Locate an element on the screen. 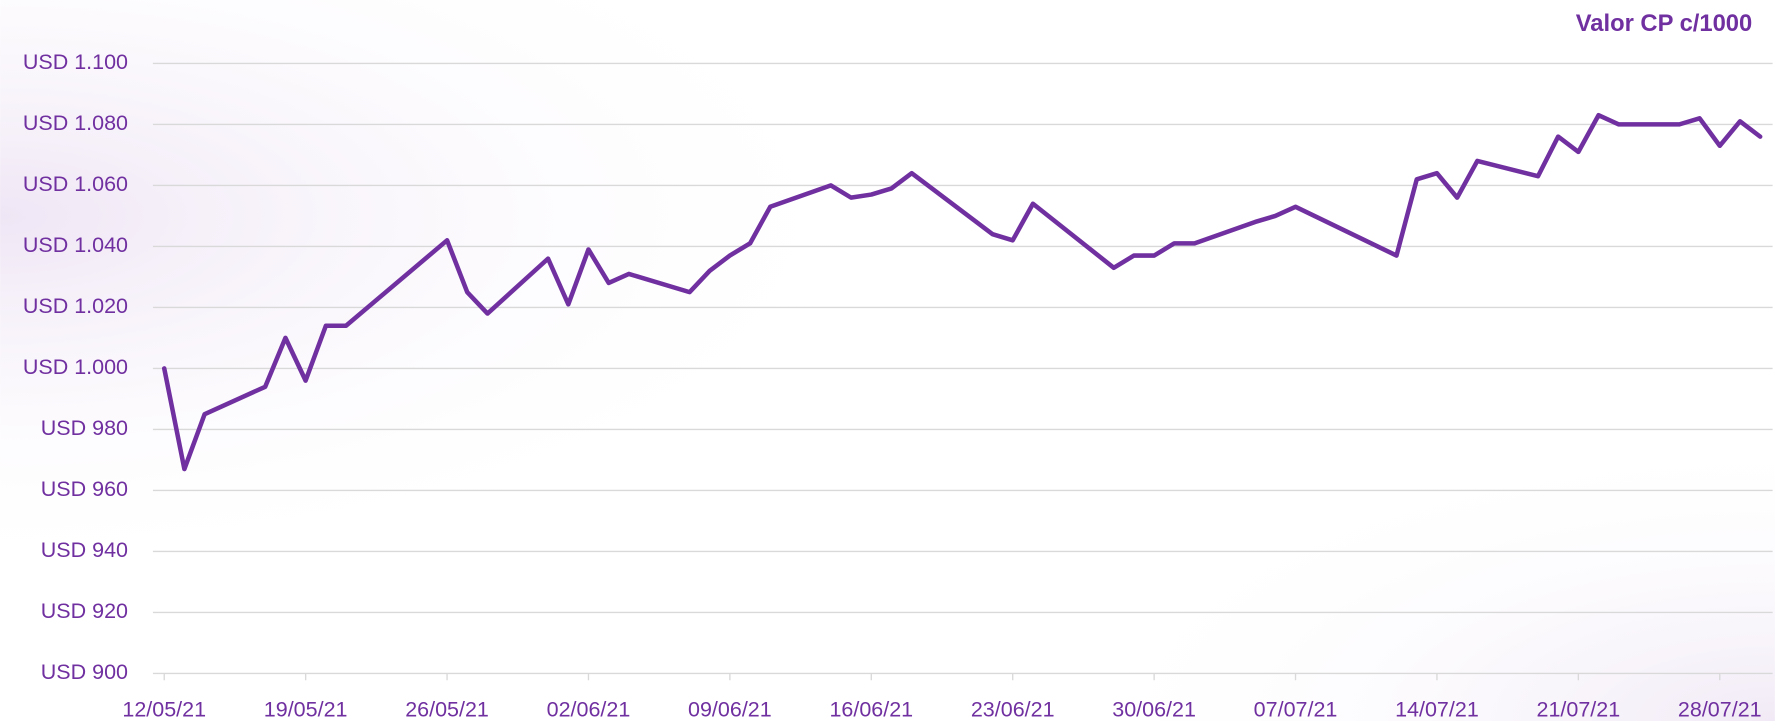 This screenshot has height=721, width=1775. y-tick-label: USD 1.020 is located at coordinates (75, 306).